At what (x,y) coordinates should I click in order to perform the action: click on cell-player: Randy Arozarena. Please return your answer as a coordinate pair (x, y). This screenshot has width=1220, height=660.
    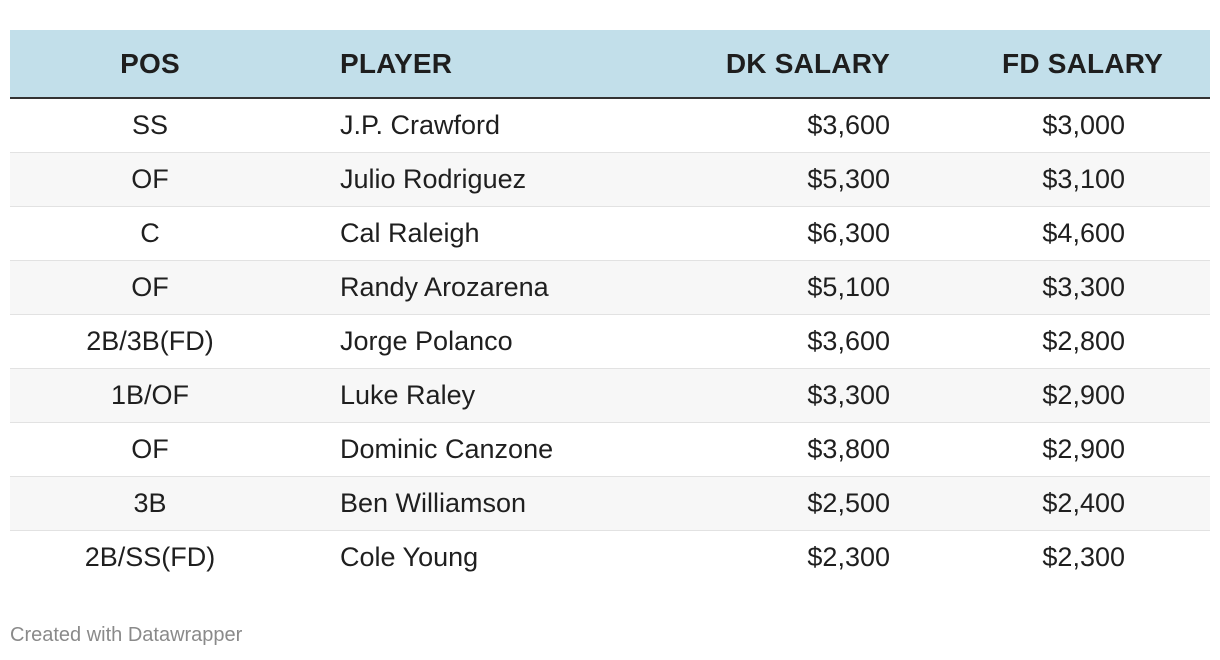
    Looking at the image, I should click on (440, 287).